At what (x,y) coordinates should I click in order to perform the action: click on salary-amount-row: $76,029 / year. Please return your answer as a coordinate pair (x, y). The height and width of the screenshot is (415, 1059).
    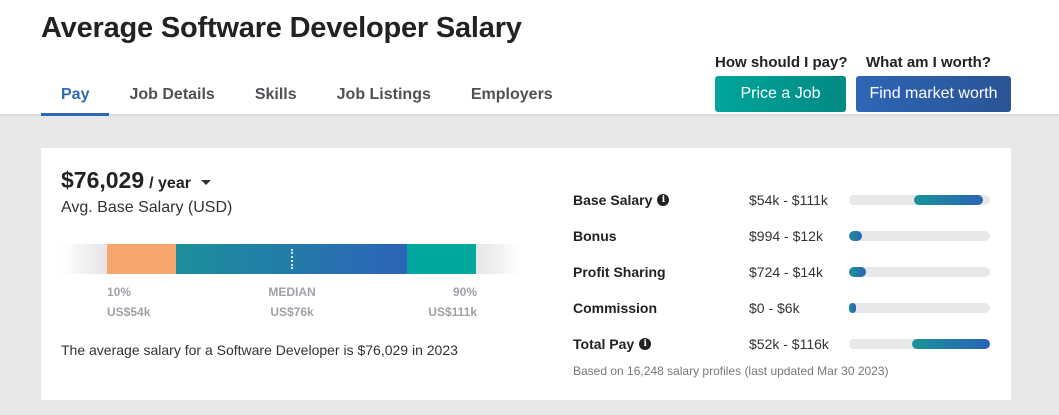
    Looking at the image, I should click on (136, 180).